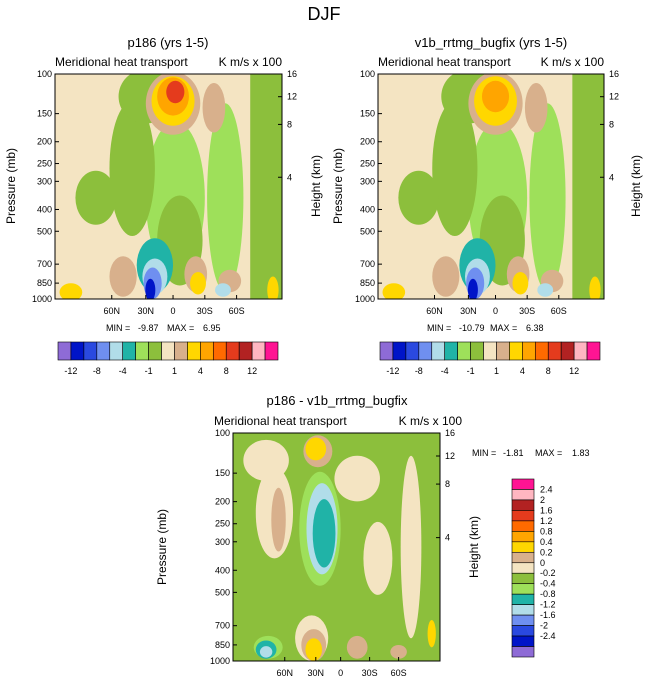  I want to click on colorbar-label: -1.2, so click(548, 605).